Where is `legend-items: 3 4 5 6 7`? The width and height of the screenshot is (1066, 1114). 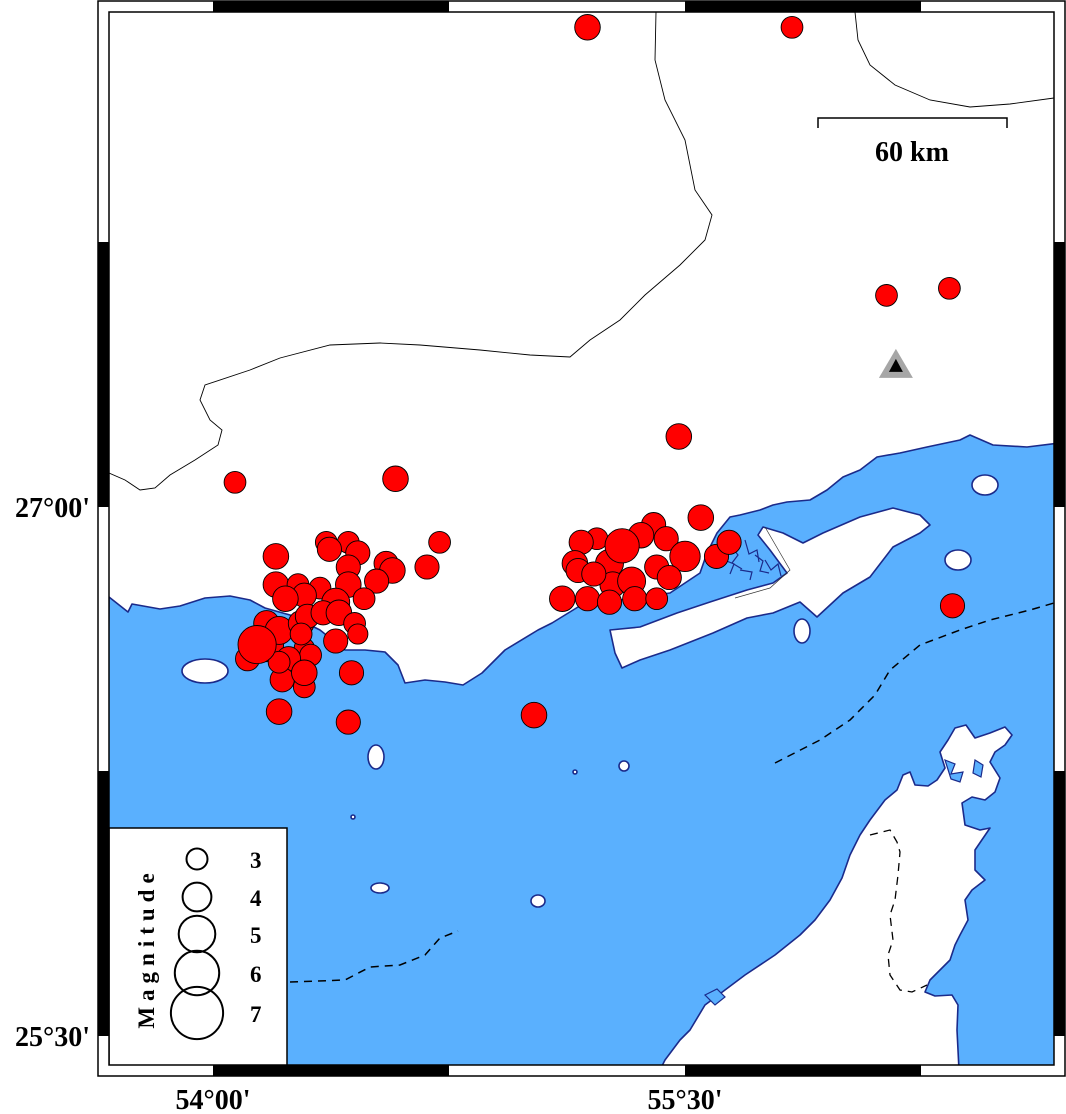 legend-items: 3 4 5 6 7 is located at coordinates (215, 944).